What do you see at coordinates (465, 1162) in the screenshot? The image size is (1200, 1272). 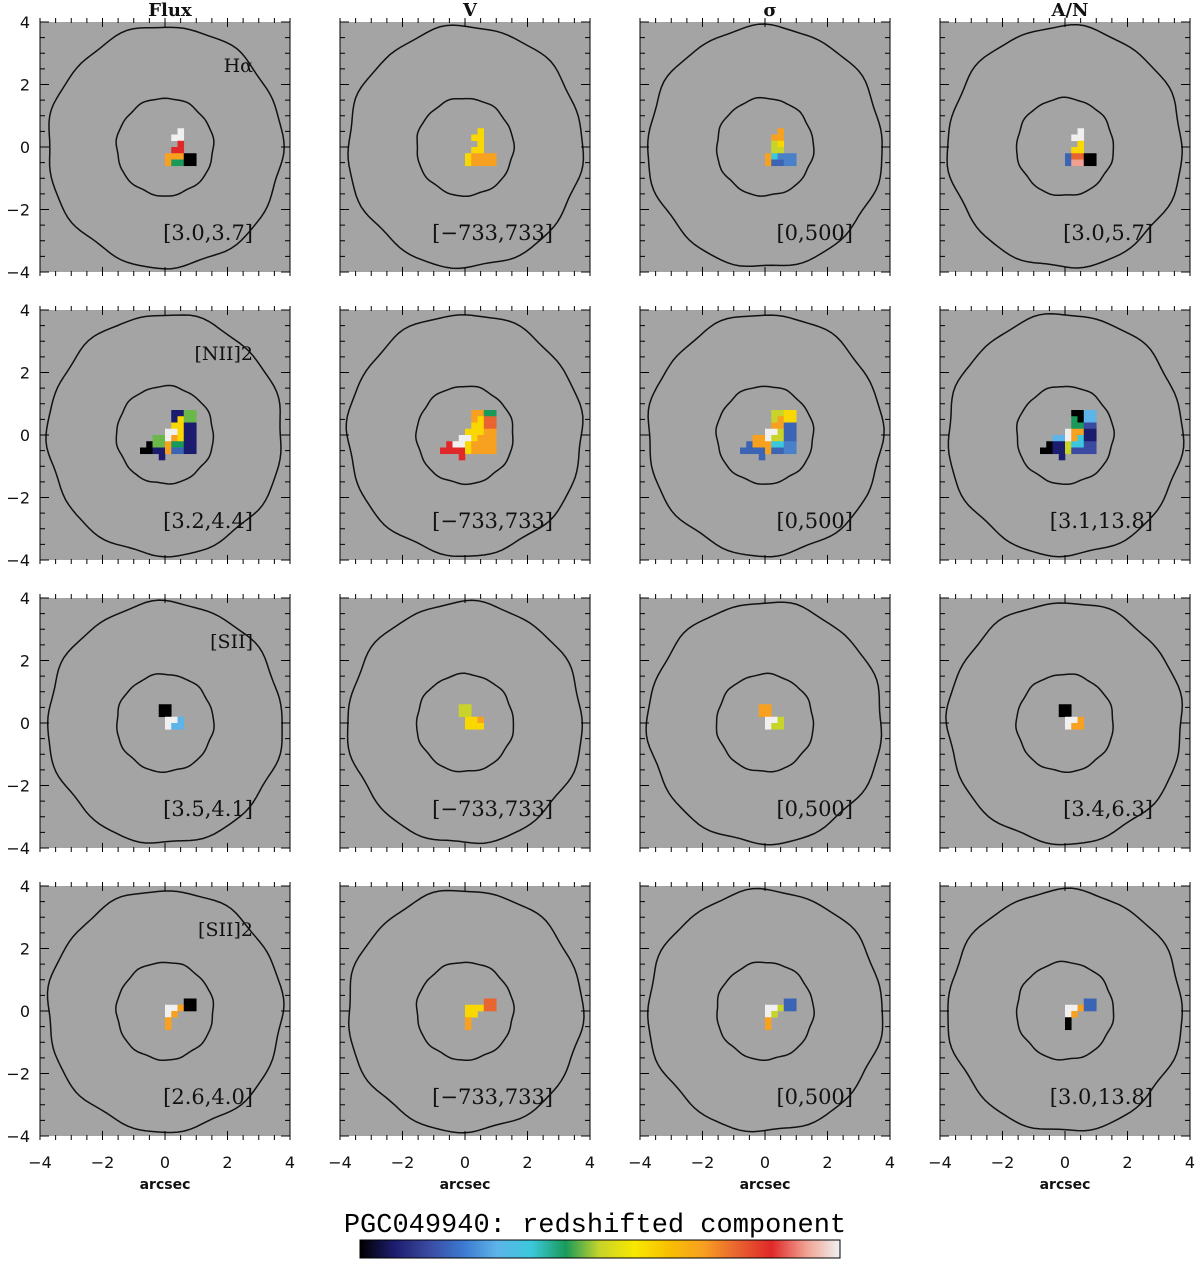 I see `x-tick-label: 0` at bounding box center [465, 1162].